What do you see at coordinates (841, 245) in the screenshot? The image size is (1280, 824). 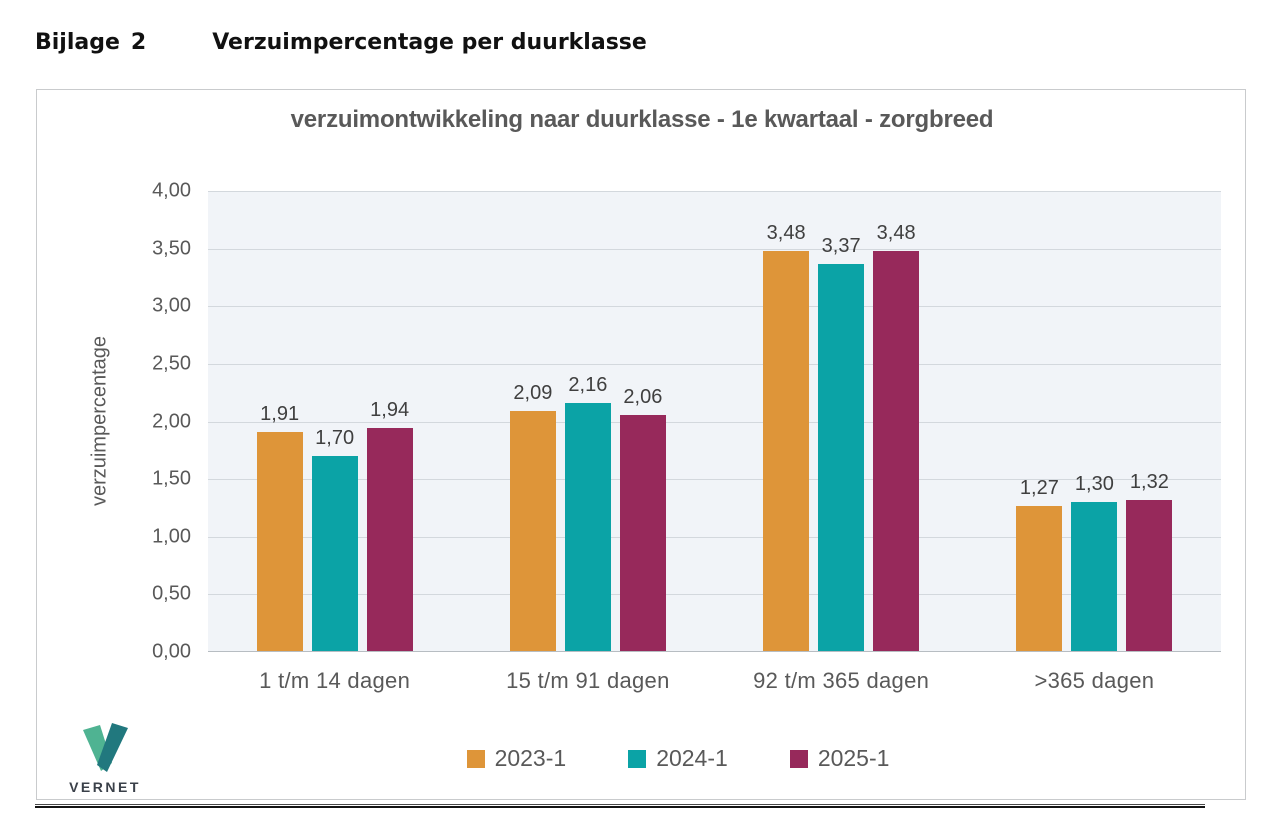 I see `bar-value-label: 3,37` at bounding box center [841, 245].